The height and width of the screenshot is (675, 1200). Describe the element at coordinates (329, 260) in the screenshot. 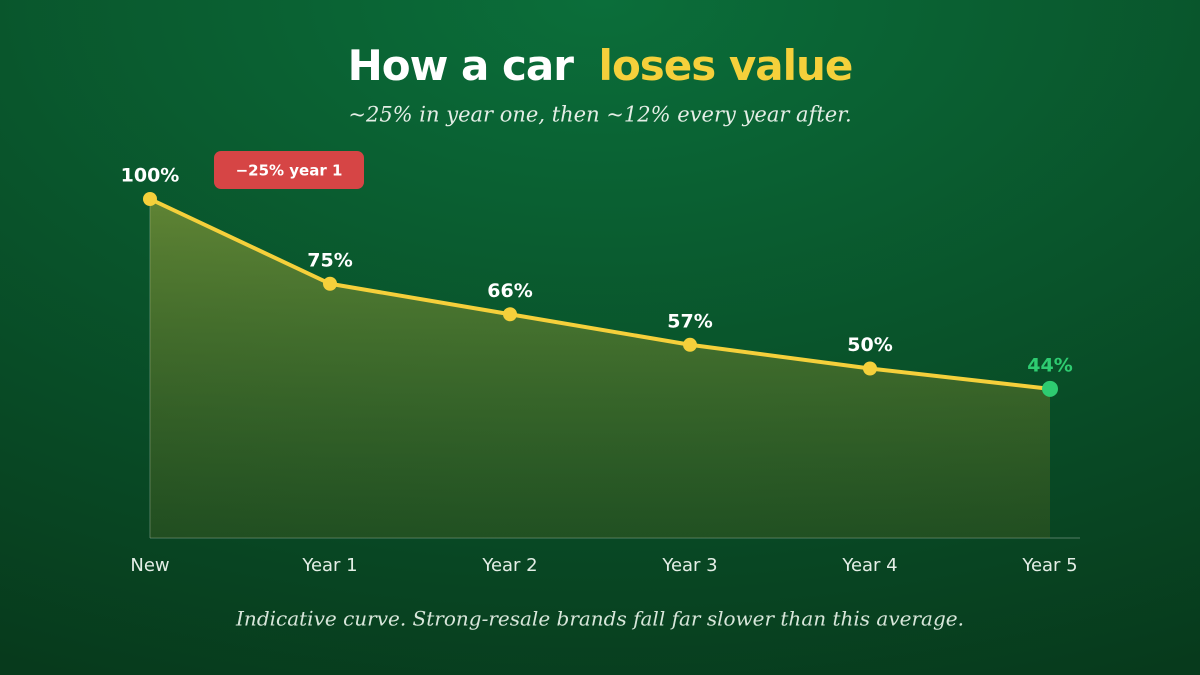

I see `data-label: 75%` at that location.